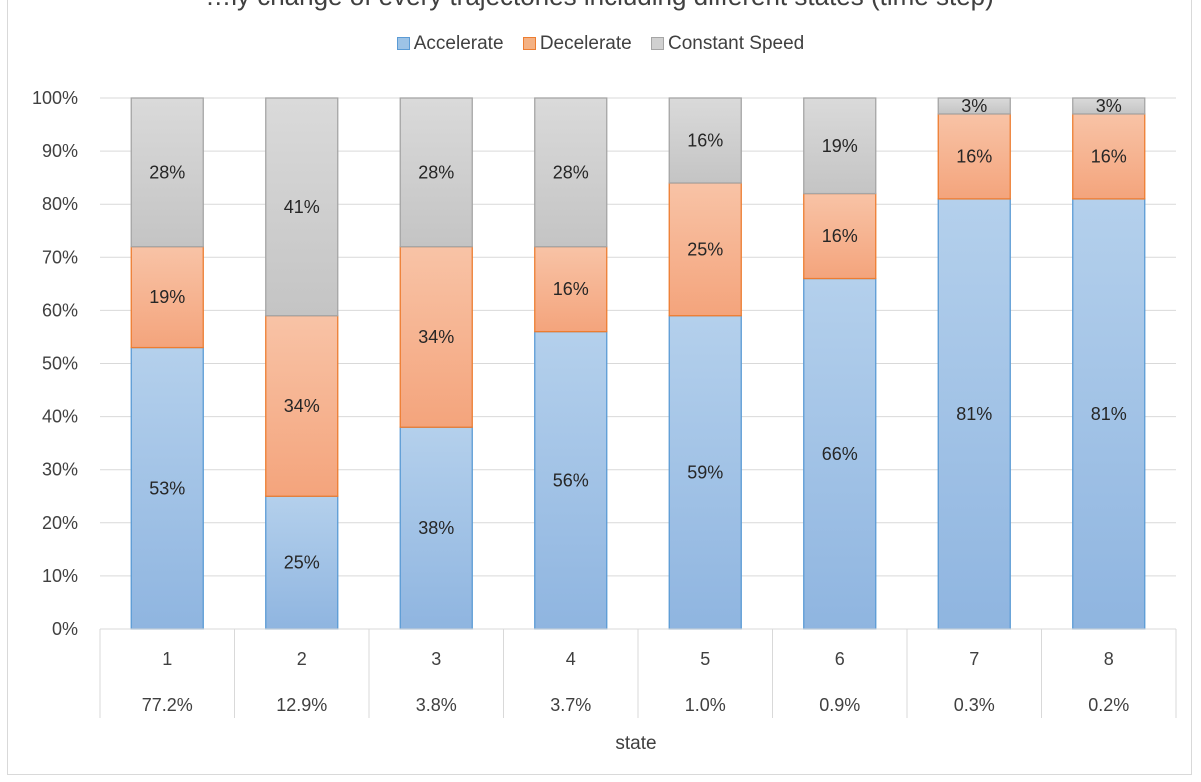 The width and height of the screenshot is (1201, 782). What do you see at coordinates (302, 659) in the screenshot?
I see `x-tick-label: 2` at bounding box center [302, 659].